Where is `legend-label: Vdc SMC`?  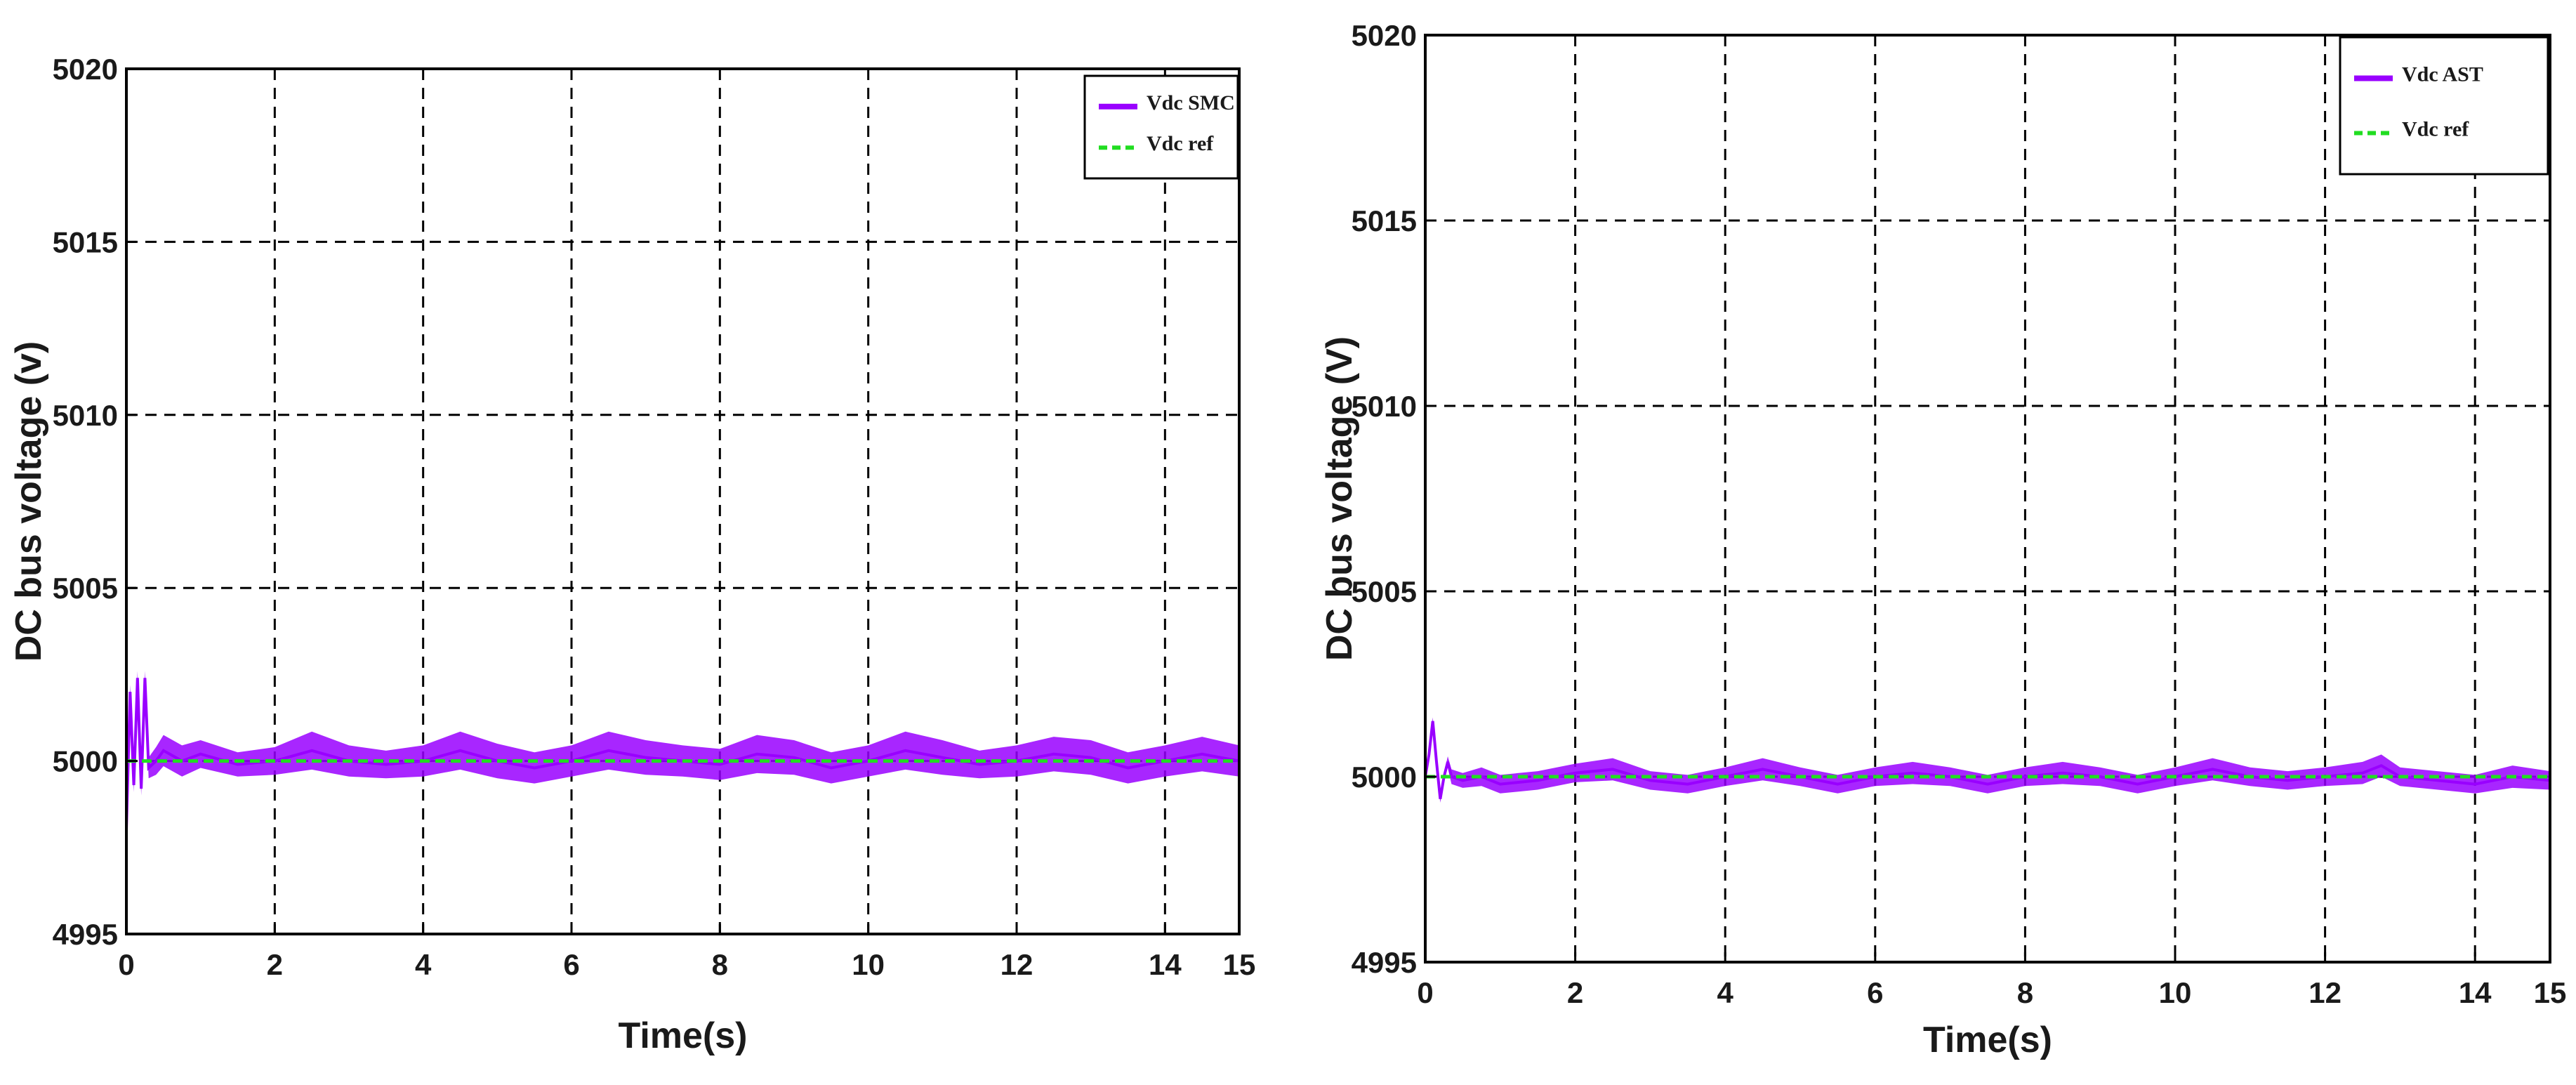
legend-label: Vdc SMC is located at coordinates (1191, 102).